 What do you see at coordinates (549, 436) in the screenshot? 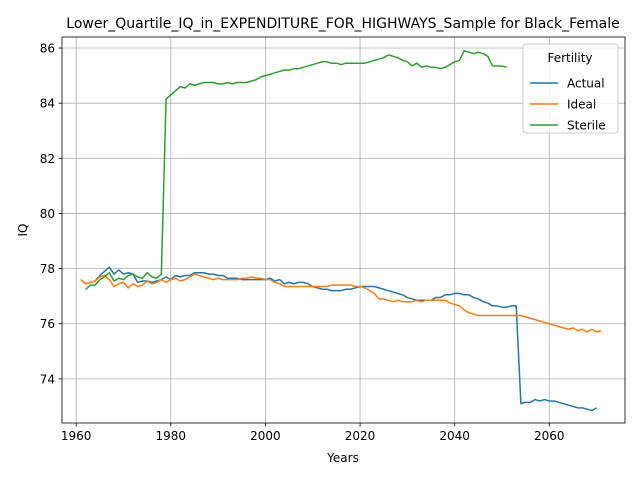
I see `x-tick-label: 2060` at bounding box center [549, 436].